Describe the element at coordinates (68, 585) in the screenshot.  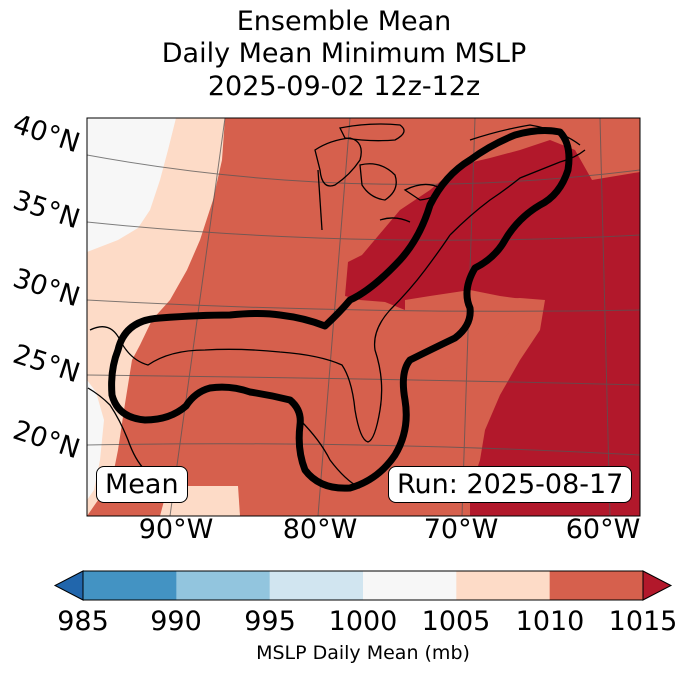
I see `colorbar-extend-low` at that location.